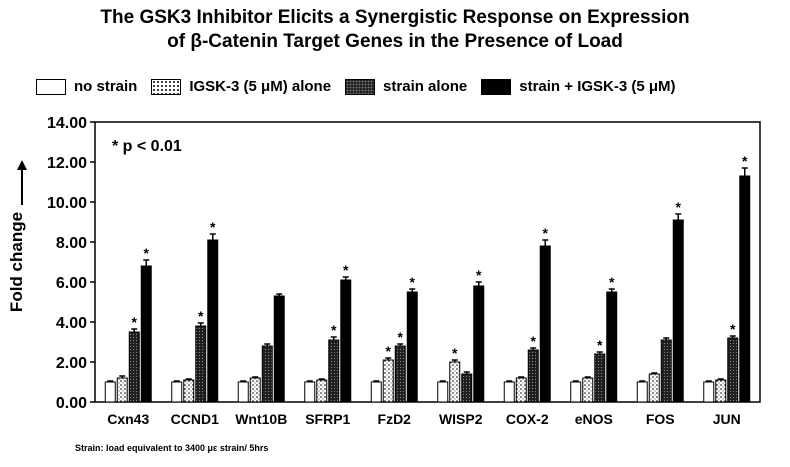 This screenshot has width=790, height=467. Describe the element at coordinates (327, 419) in the screenshot. I see `x-tick-label: SFRP1` at that location.